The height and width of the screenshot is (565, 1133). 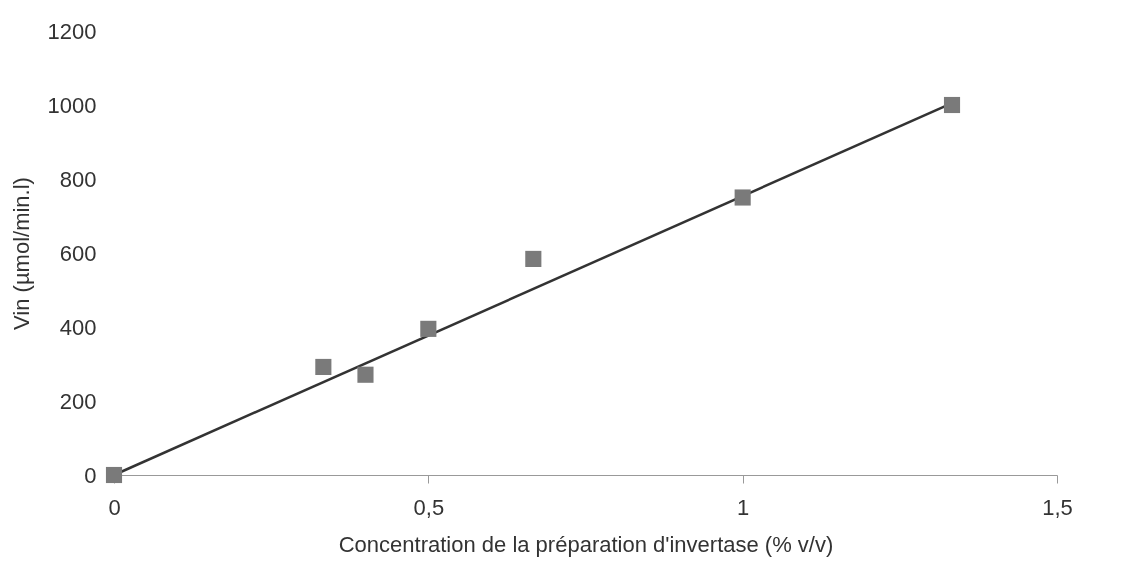 What do you see at coordinates (429, 507) in the screenshot?
I see `x-tick-label: 0,5` at bounding box center [429, 507].